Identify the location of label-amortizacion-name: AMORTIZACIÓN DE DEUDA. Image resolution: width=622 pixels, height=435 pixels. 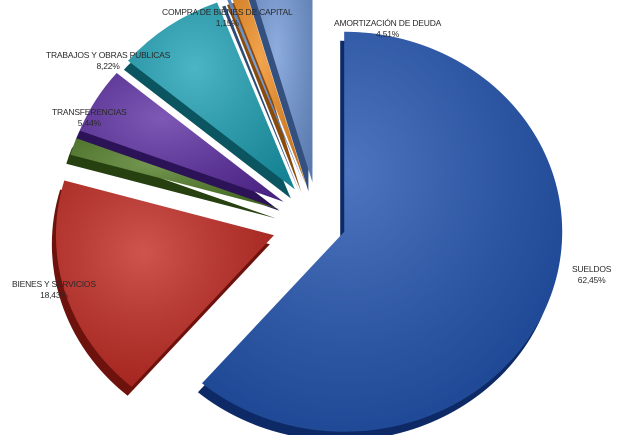
(388, 23).